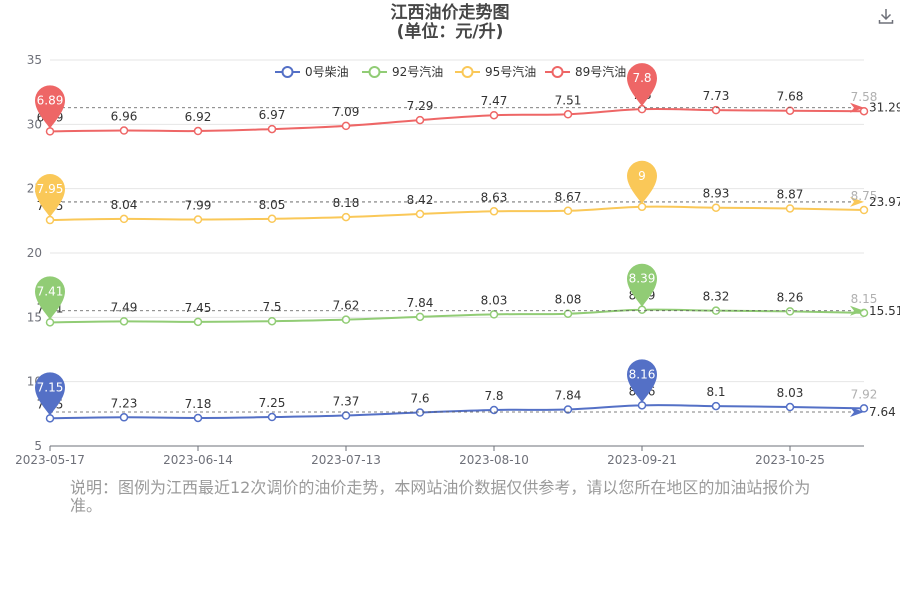 The width and height of the screenshot is (900, 600). I want to click on chart-subtitle: (单位：元/升), so click(450, 32).